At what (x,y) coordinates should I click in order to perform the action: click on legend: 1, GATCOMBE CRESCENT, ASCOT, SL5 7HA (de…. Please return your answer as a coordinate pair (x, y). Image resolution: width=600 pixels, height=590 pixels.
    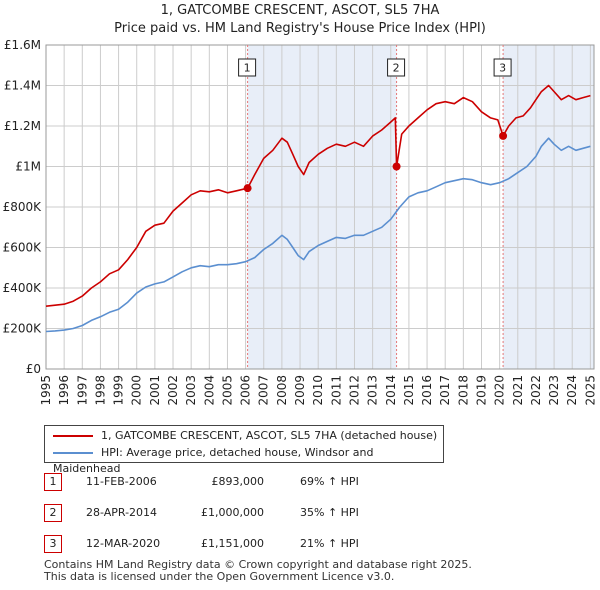
    Looking at the image, I should click on (244, 450).